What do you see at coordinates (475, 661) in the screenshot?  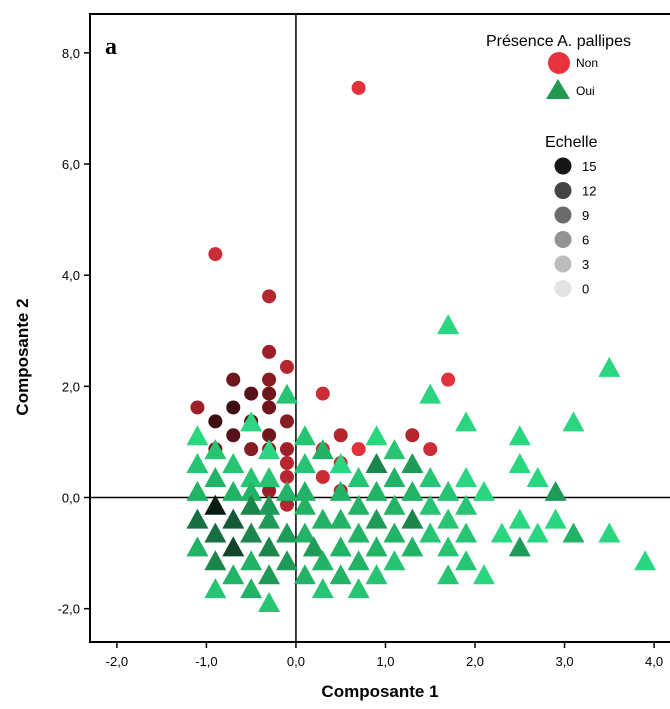 I see `x-tick-label: 2,0` at bounding box center [475, 661].